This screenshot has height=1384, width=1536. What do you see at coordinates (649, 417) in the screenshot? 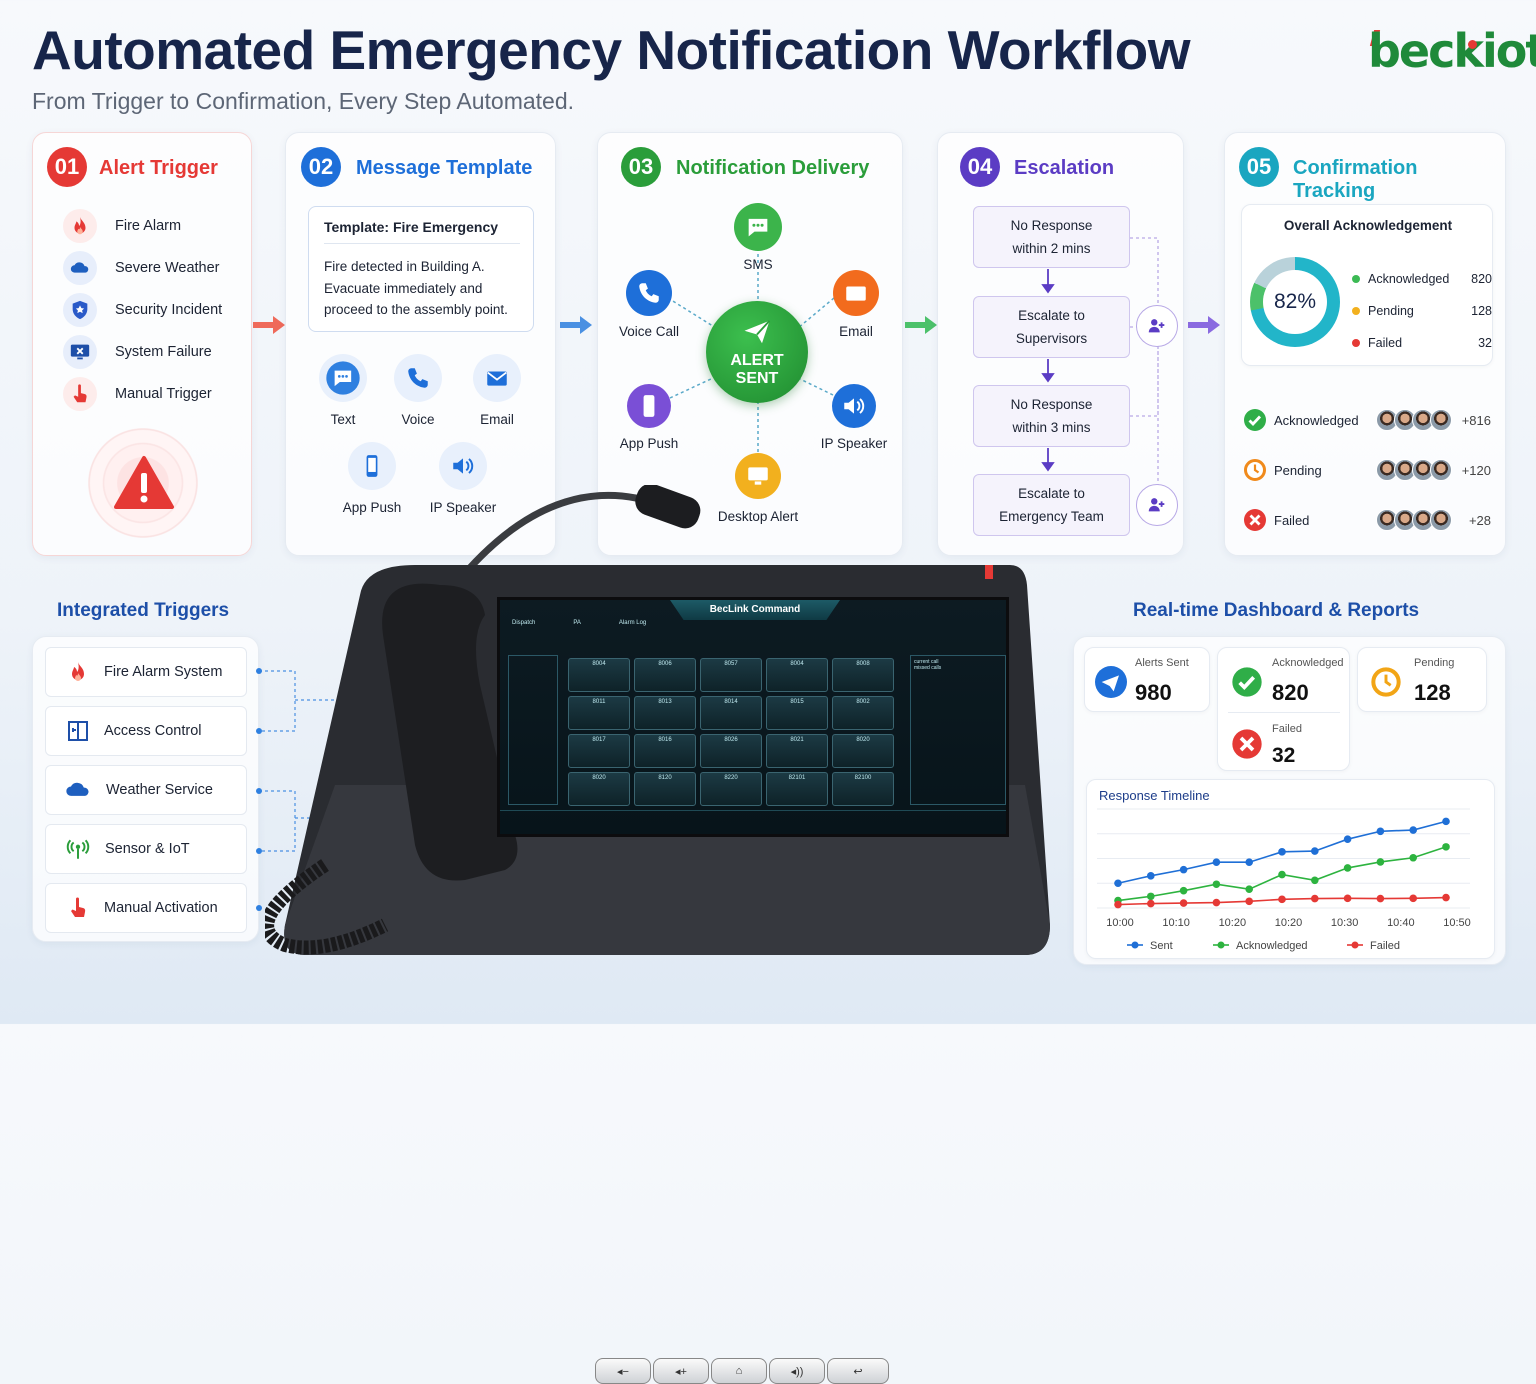
I see `delivery-app-push: App Push` at bounding box center [649, 417].